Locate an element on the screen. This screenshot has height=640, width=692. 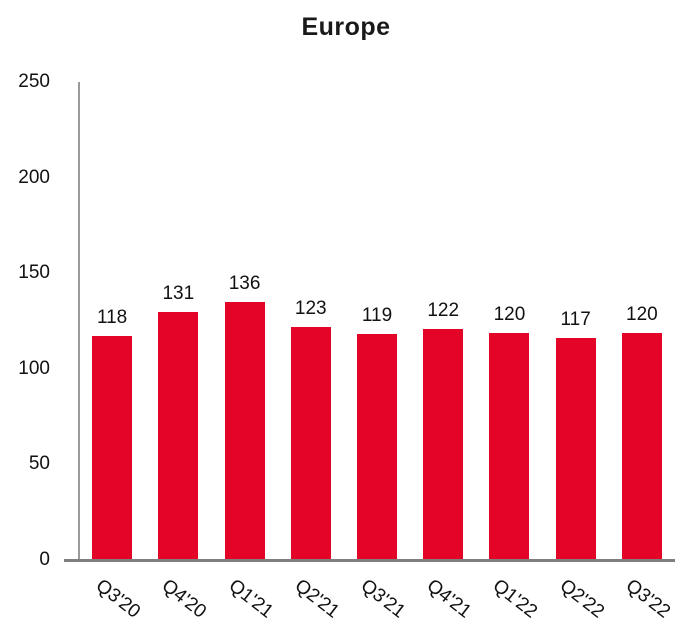
bar-value-label: 119 is located at coordinates (377, 315).